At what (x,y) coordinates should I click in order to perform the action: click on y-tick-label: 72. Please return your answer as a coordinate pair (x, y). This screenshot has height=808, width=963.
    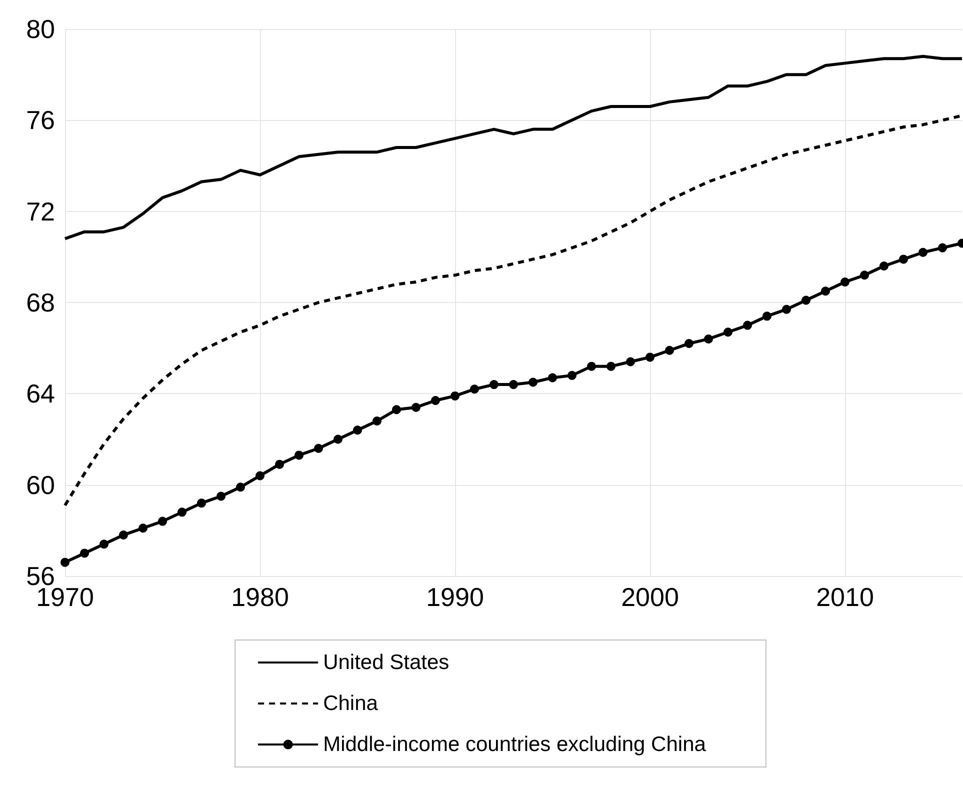
    Looking at the image, I should click on (40, 211).